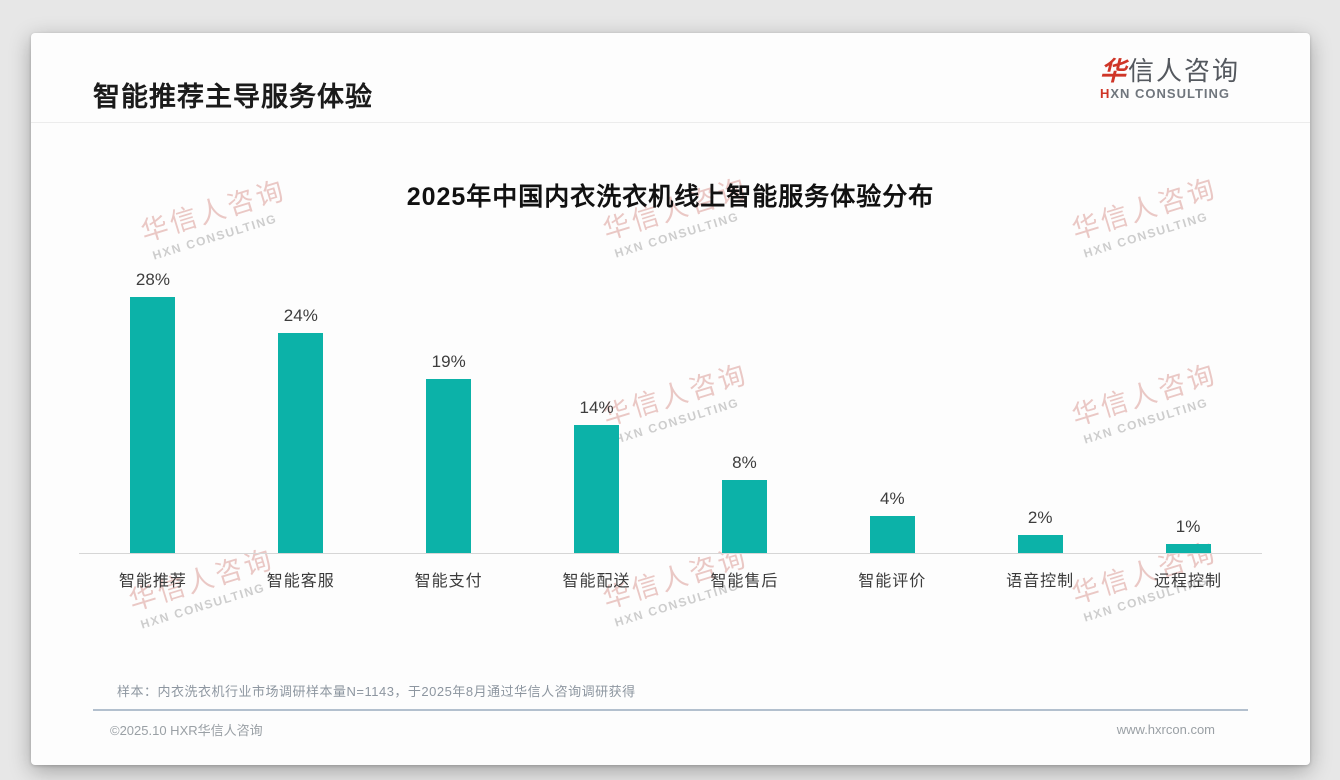  Describe the element at coordinates (670, 710) in the screenshot. I see `footer-divider` at that location.